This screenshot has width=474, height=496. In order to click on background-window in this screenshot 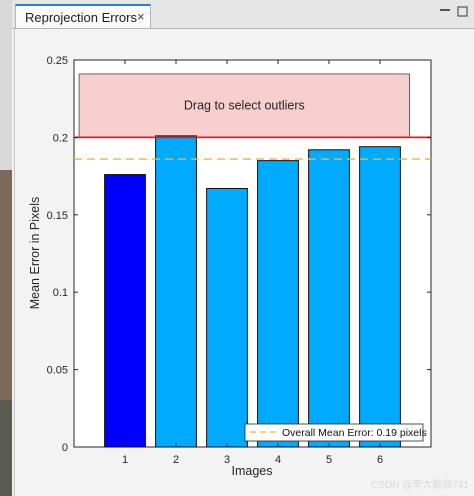, I will do `click(6, 248)`.